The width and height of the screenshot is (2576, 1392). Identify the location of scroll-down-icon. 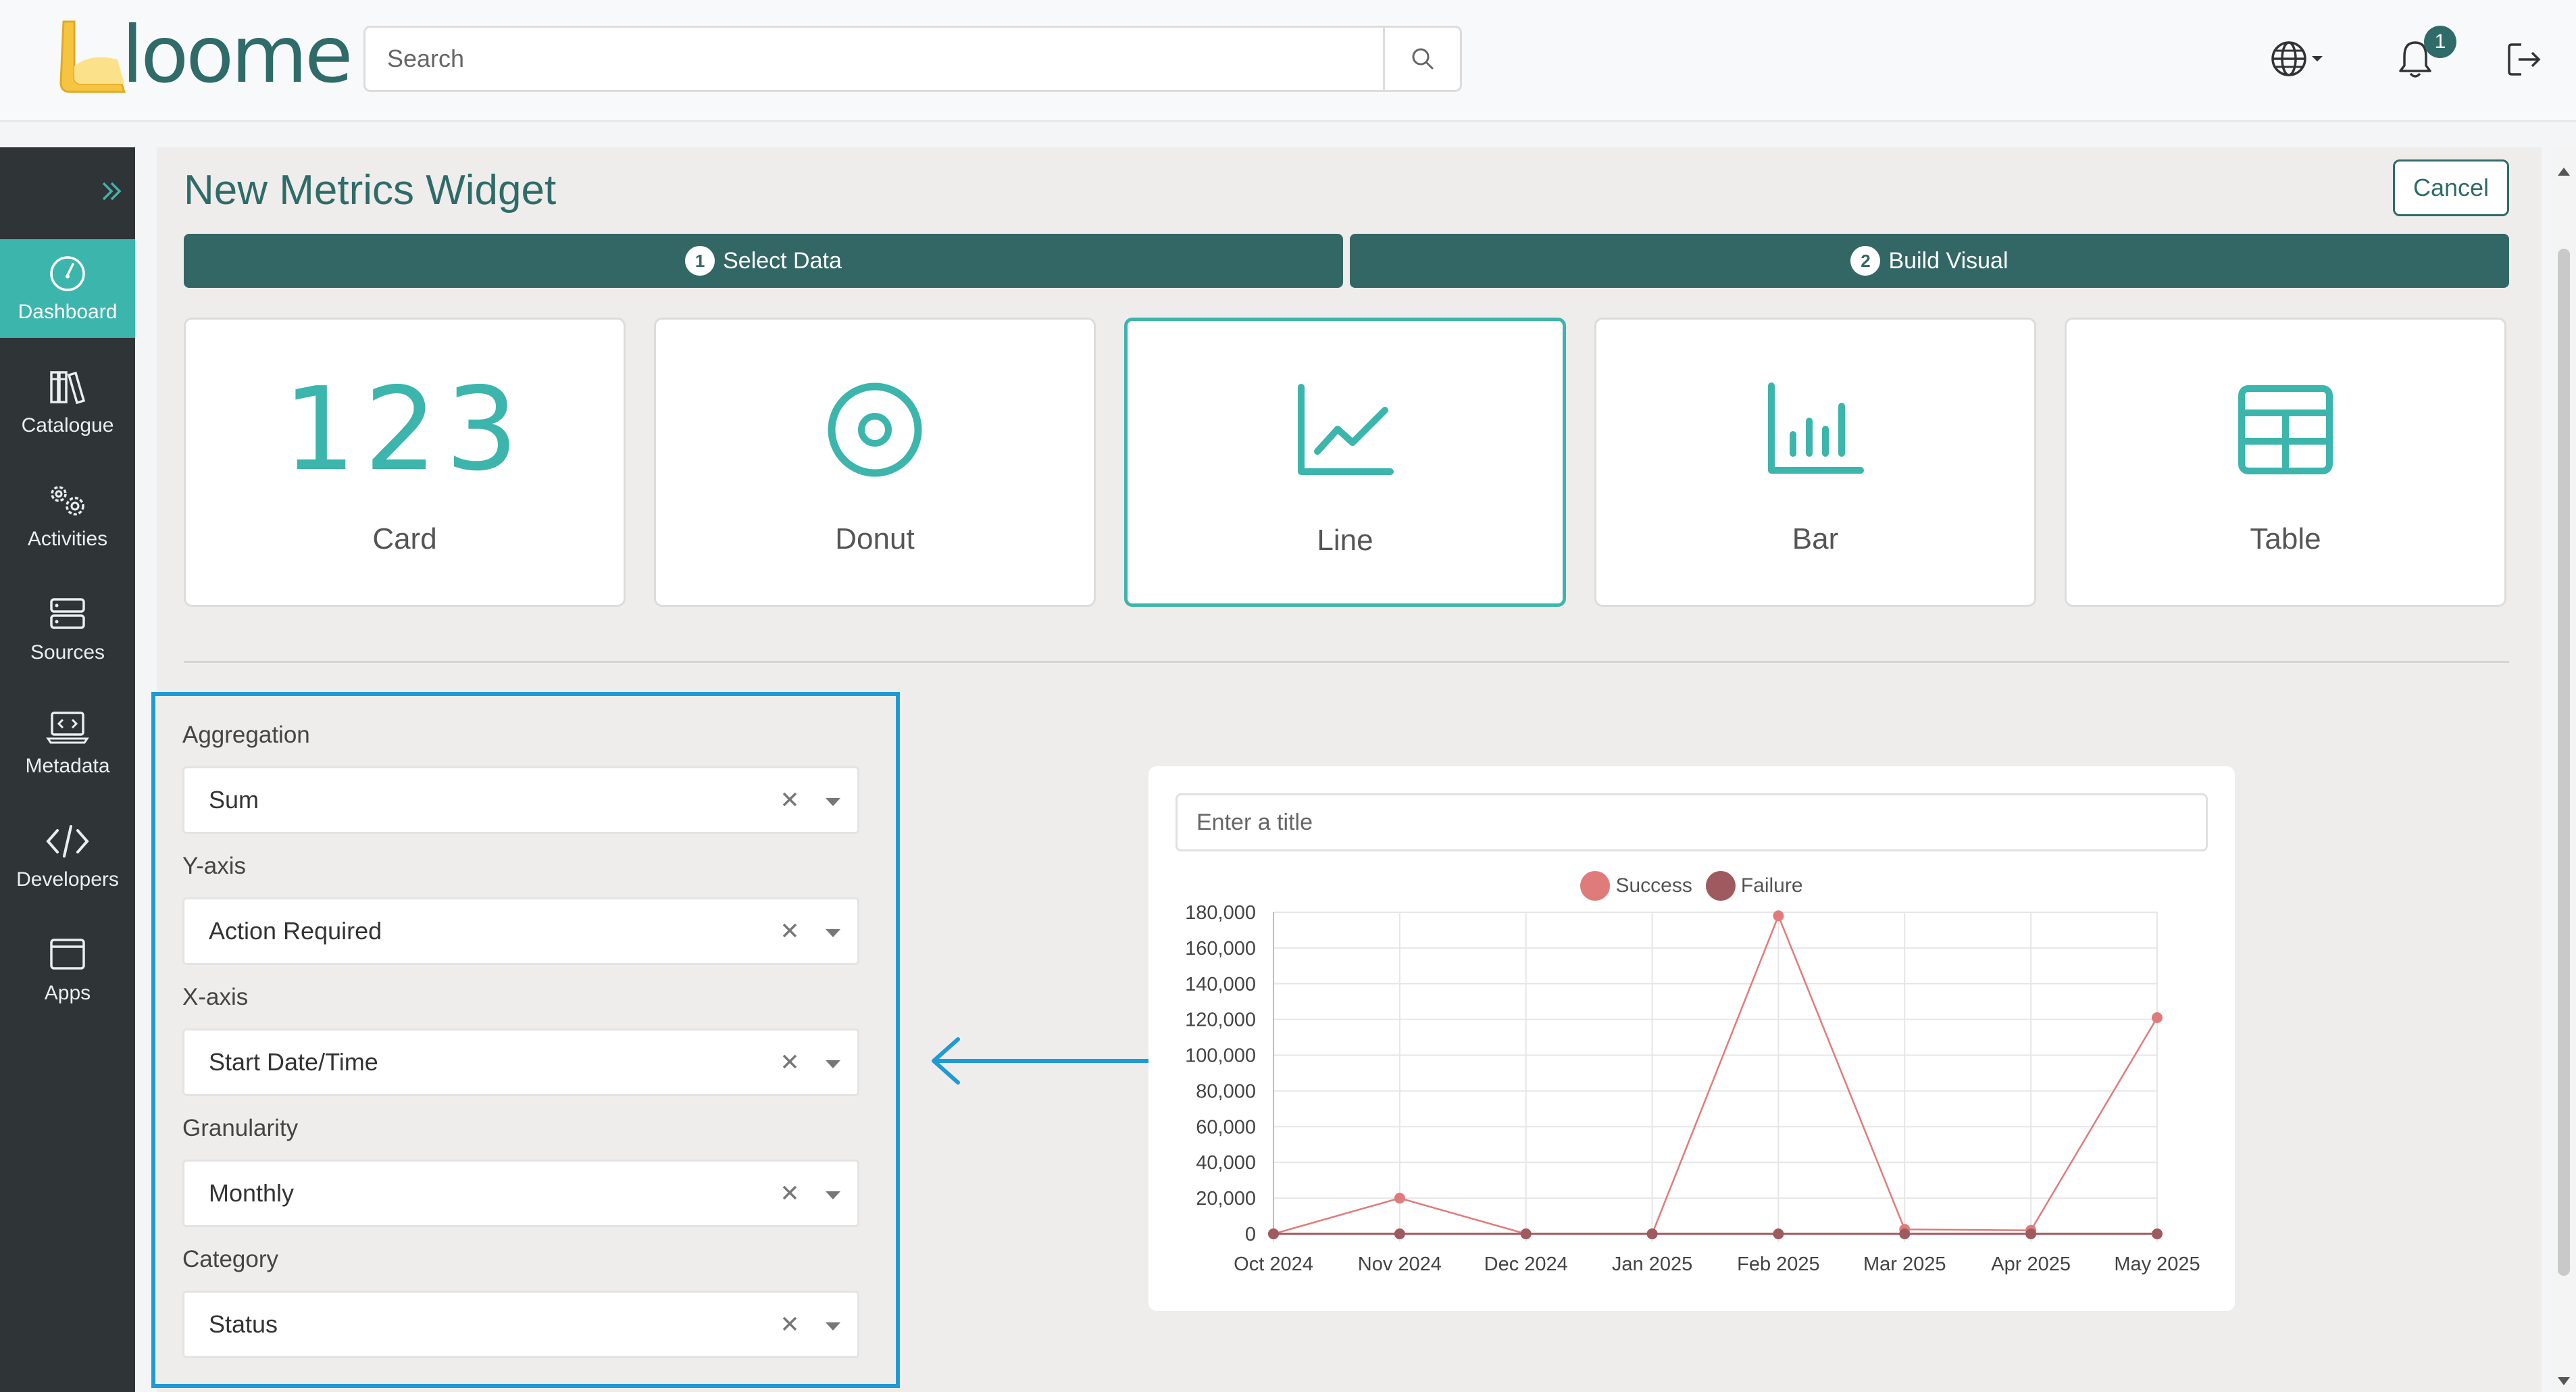
(2564, 1382).